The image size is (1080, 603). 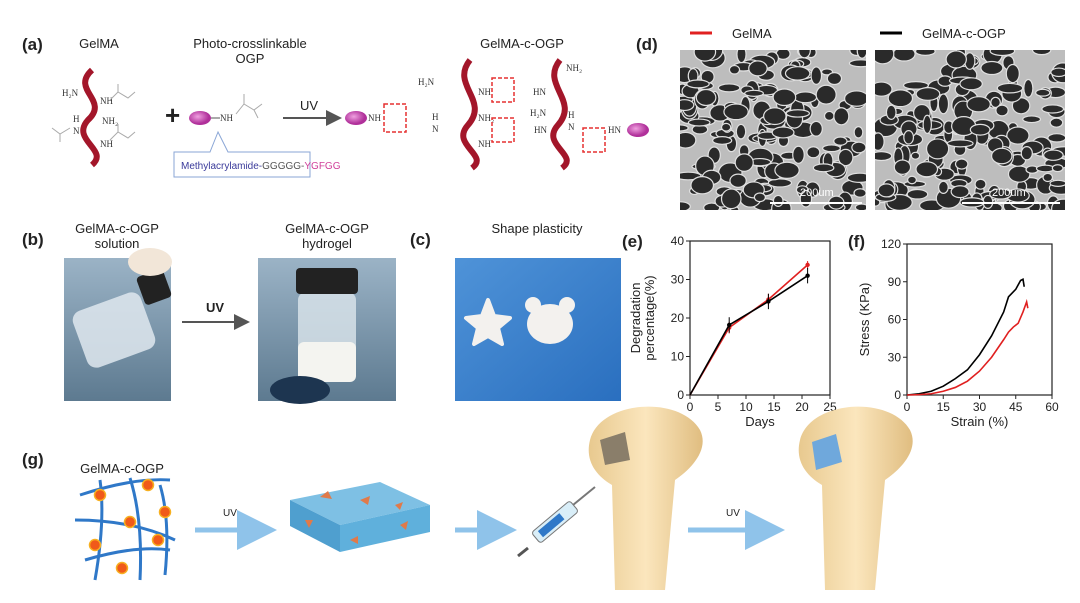 What do you see at coordinates (891, 244) in the screenshot?
I see `y-tick-label: 120` at bounding box center [891, 244].